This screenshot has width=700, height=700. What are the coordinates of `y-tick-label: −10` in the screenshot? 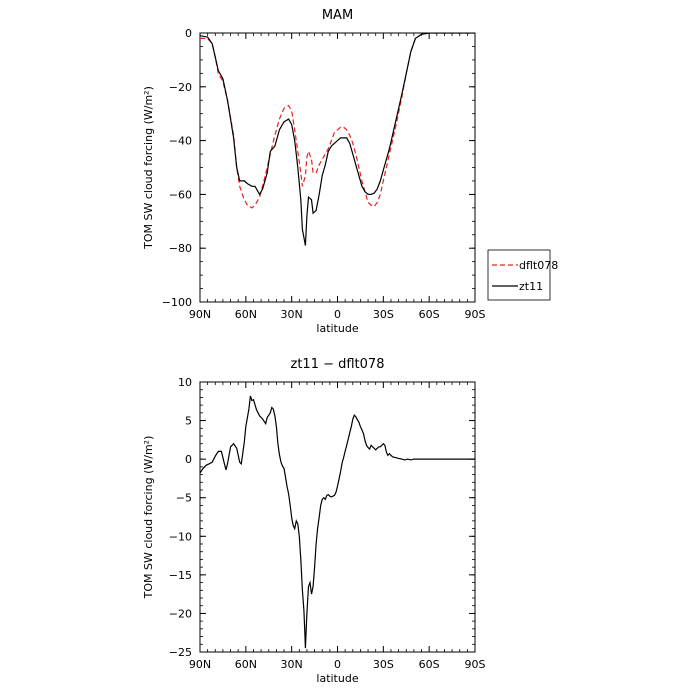 It's located at (180, 536).